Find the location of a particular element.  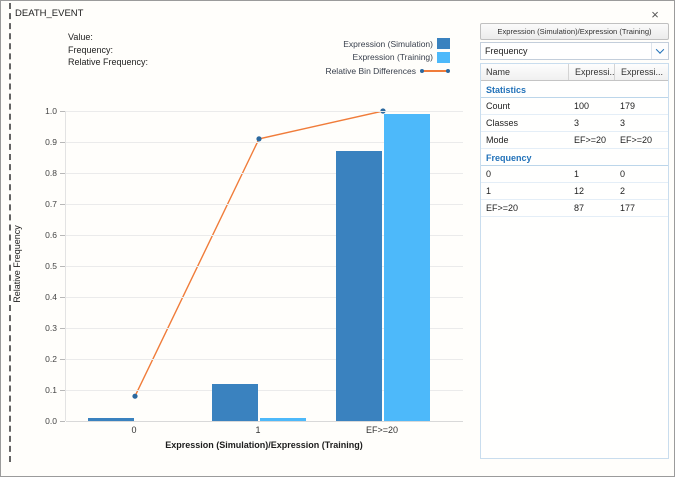

frequency-label: Frequency: is located at coordinates (91, 49).